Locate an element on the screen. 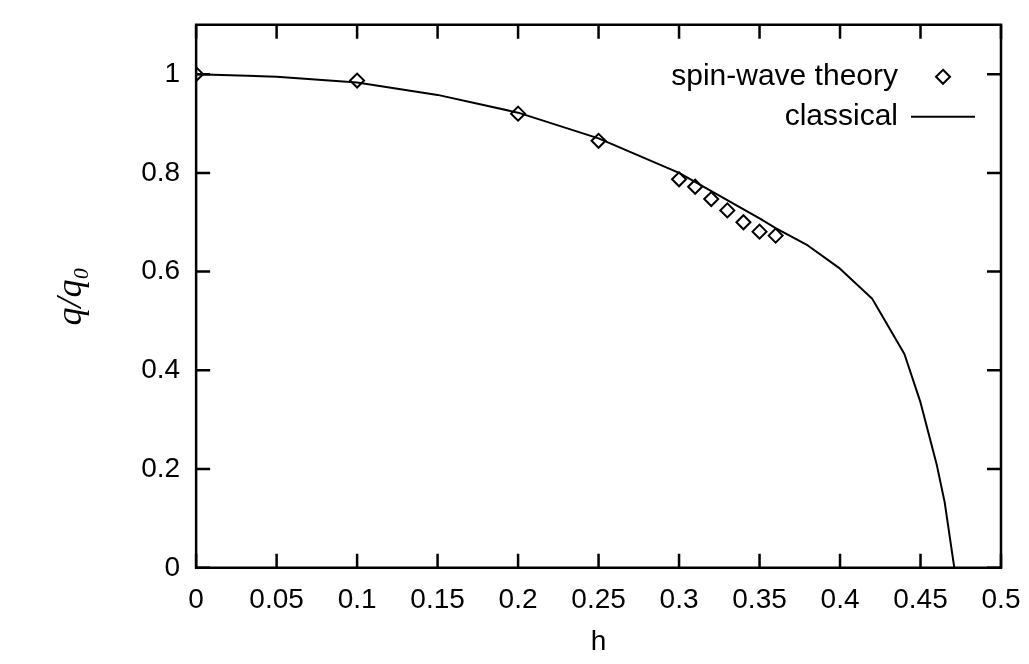 The width and height of the screenshot is (1029, 664). x-tick-label: 0.45 is located at coordinates (920, 599).